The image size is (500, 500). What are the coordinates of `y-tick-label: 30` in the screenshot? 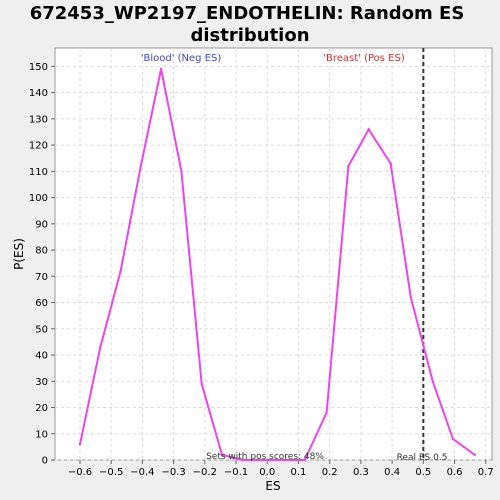 It's located at (41, 382).